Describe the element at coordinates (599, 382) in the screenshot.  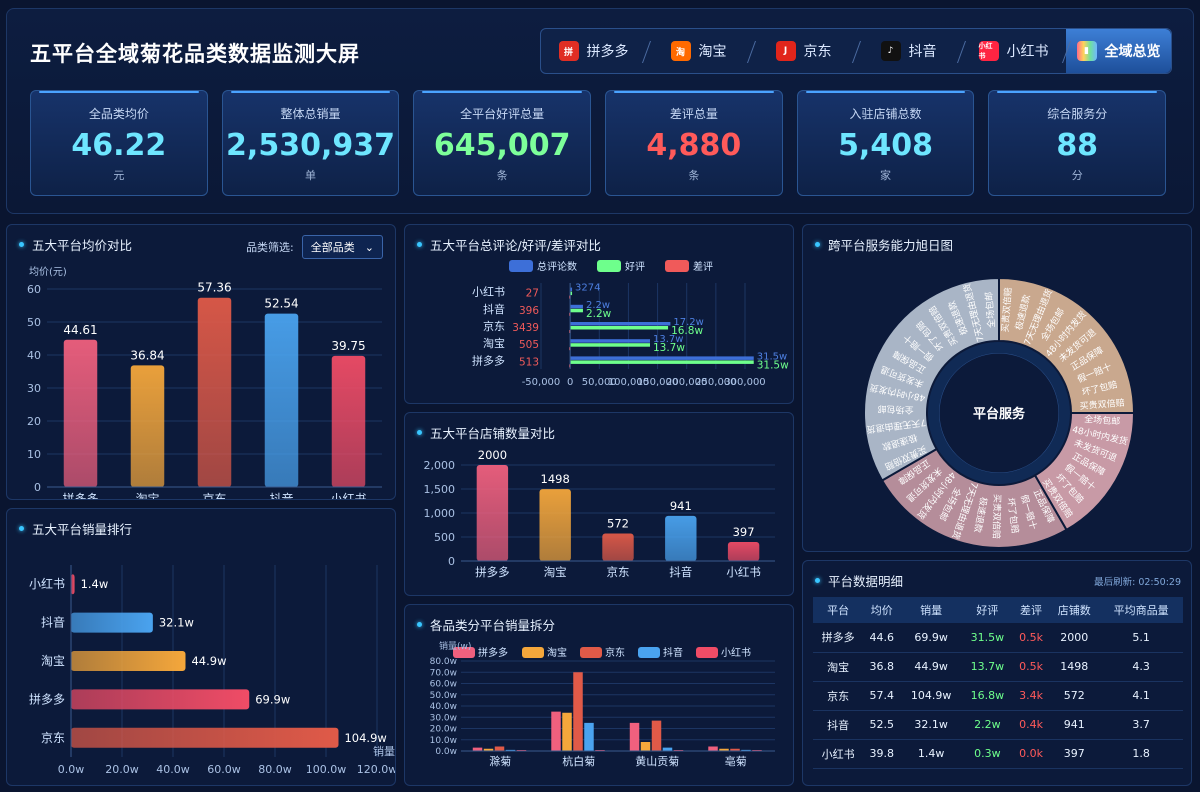
I see `x-tick-label: 50,000` at that location.